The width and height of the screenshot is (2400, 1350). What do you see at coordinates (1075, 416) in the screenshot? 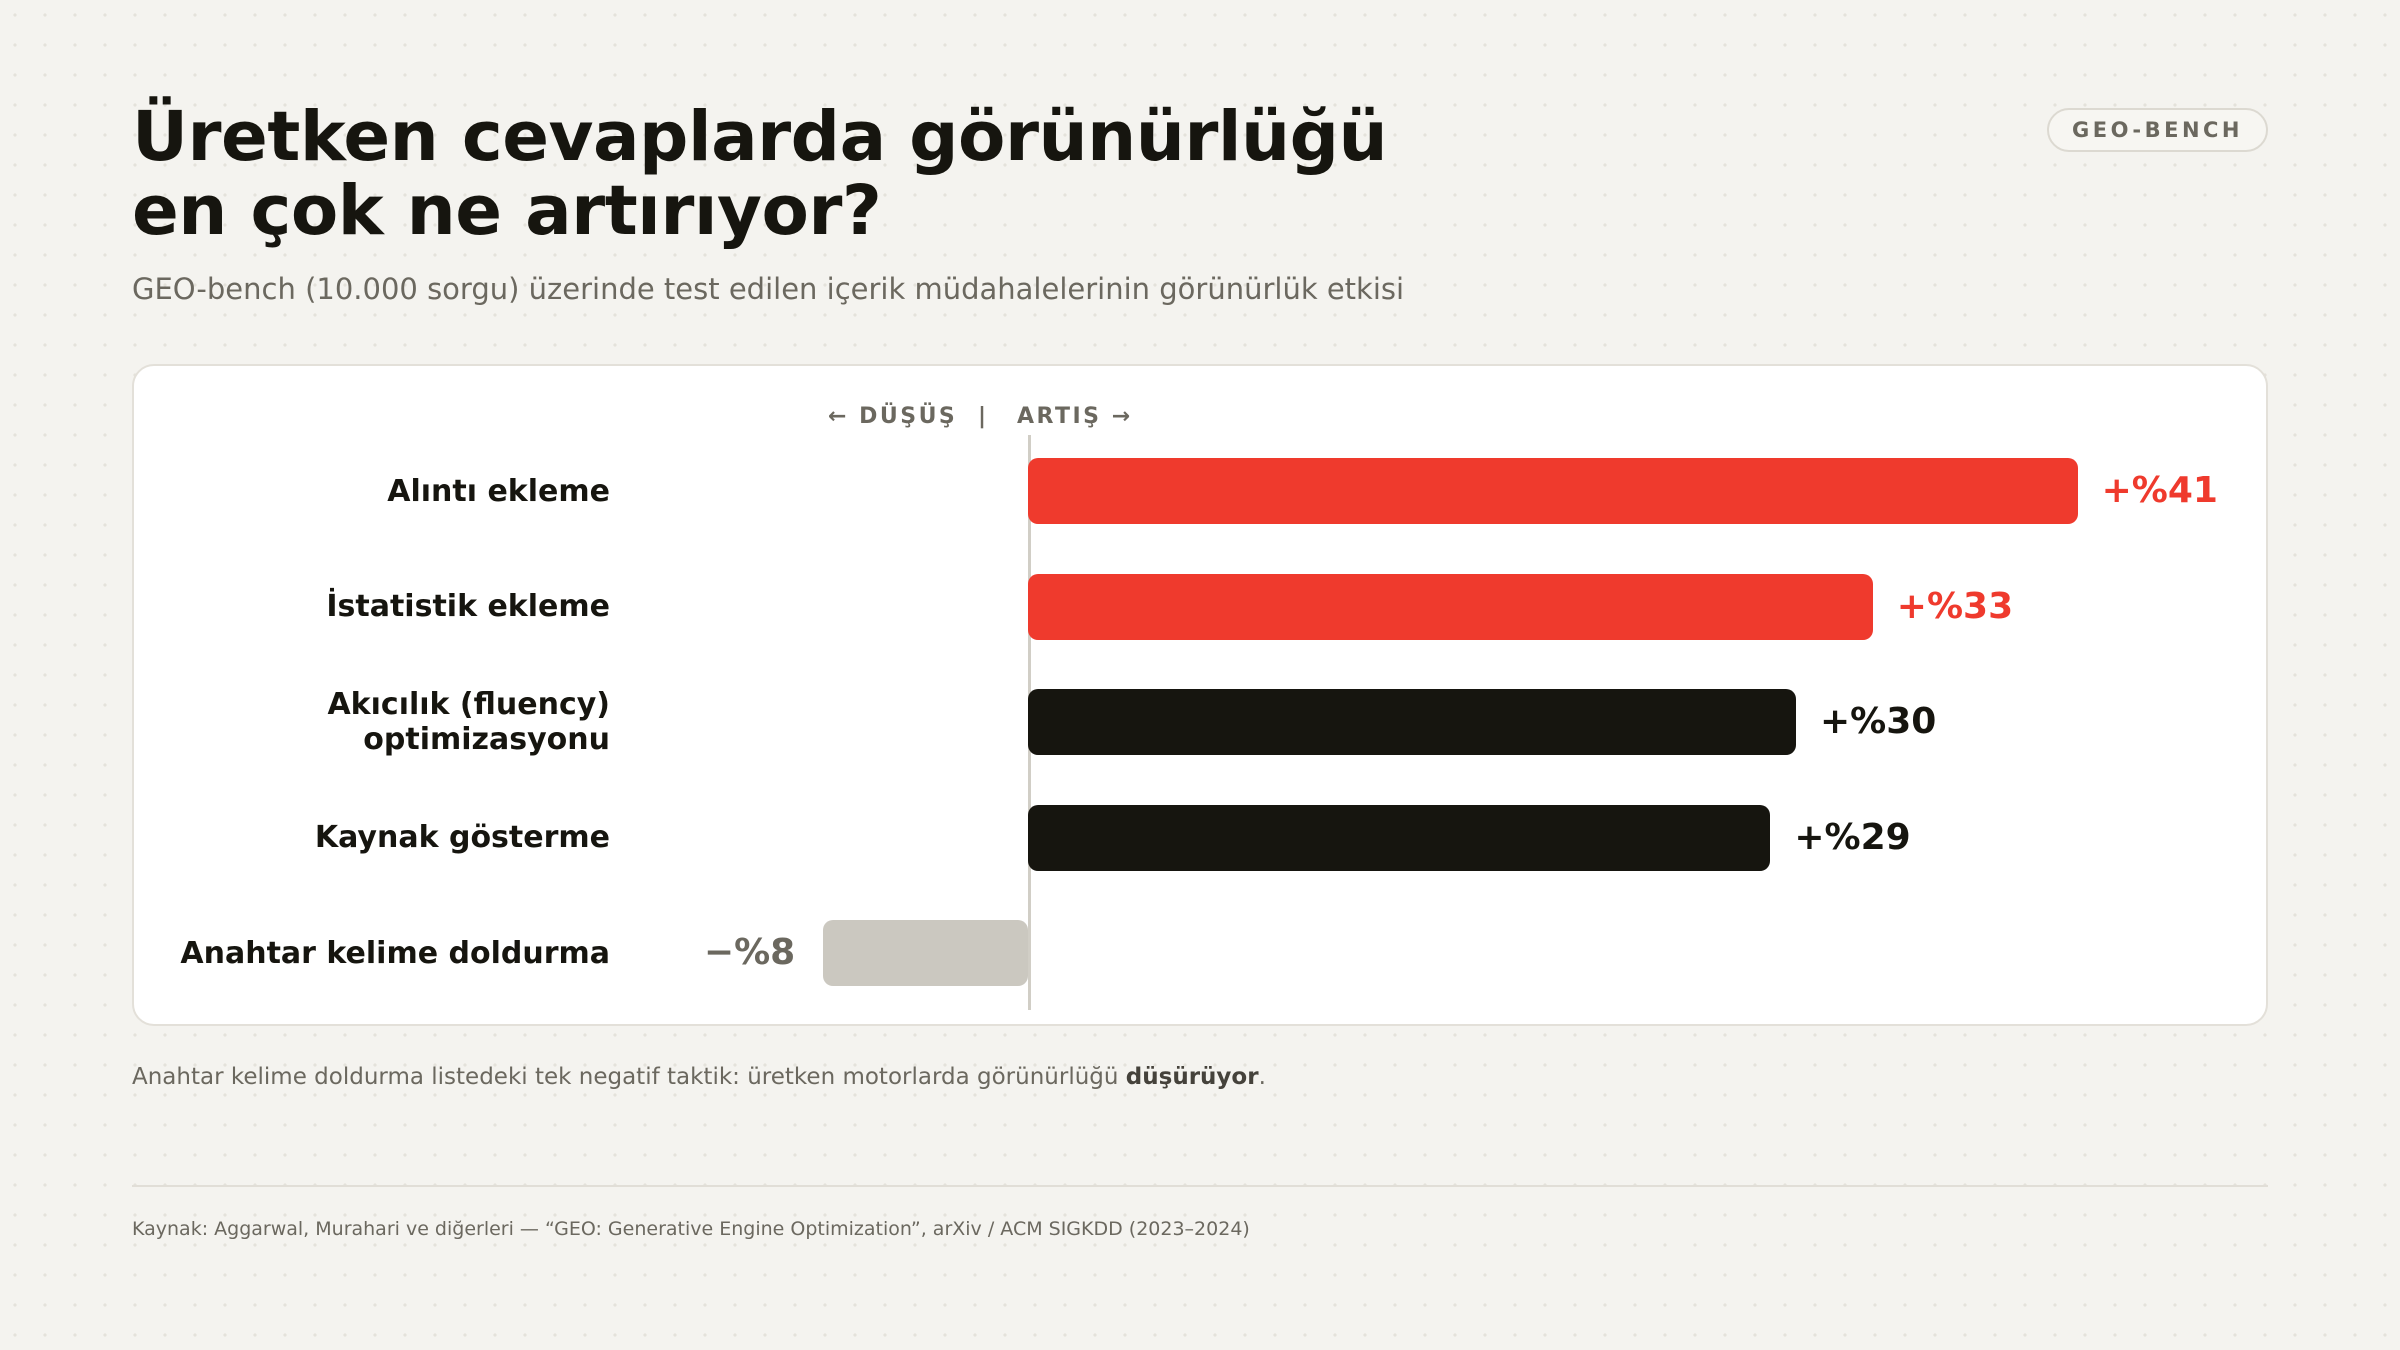
I see `direction-increase-label: ARTIŞ →` at bounding box center [1075, 416].